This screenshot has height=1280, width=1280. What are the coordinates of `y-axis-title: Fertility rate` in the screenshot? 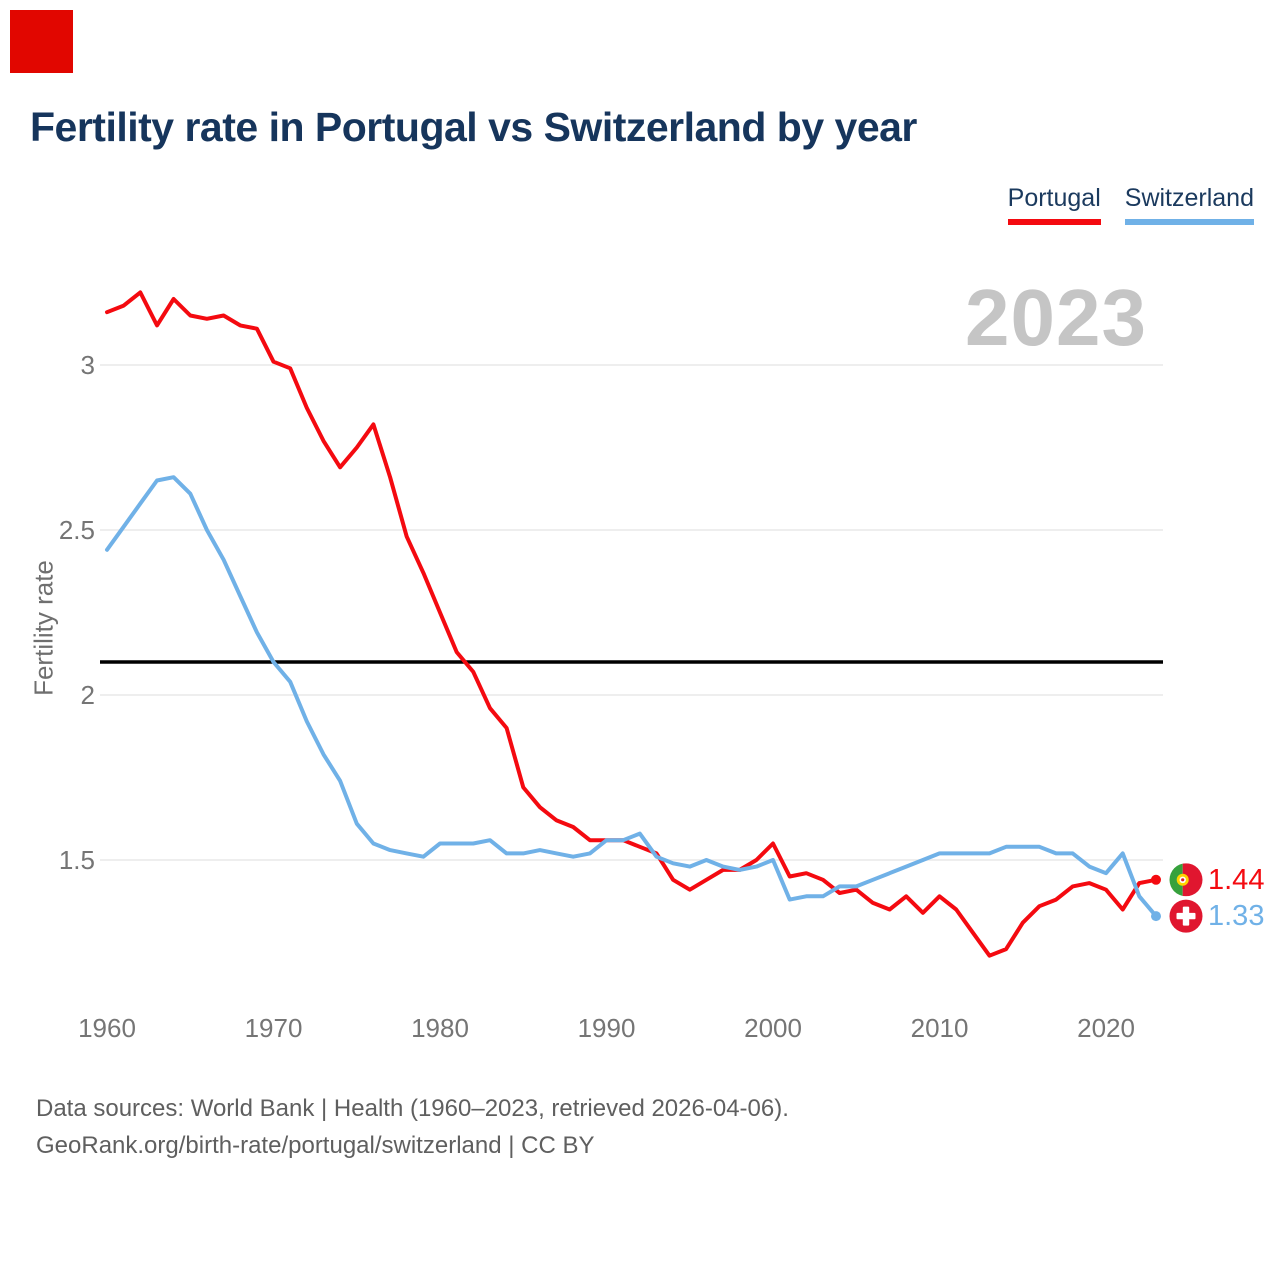 It's located at (43, 628).